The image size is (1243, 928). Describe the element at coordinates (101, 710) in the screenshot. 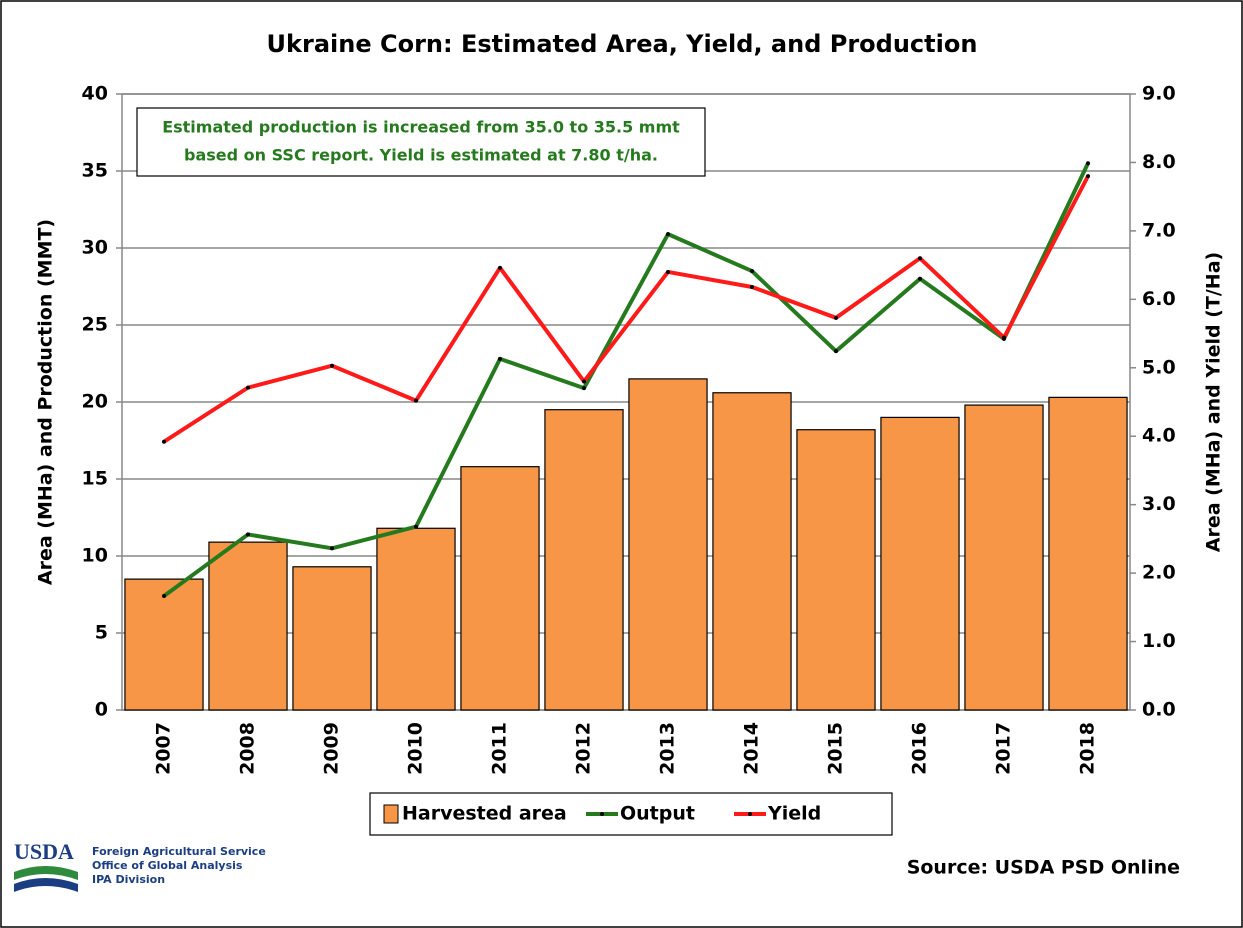

I see `y-tick-label: 0` at that location.